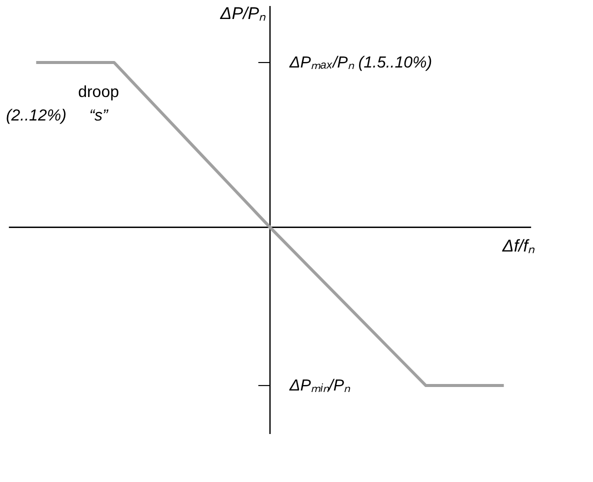 This screenshot has height=482, width=593. Describe the element at coordinates (36, 115) in the screenshot. I see `annotation: (2..12%)` at that location.